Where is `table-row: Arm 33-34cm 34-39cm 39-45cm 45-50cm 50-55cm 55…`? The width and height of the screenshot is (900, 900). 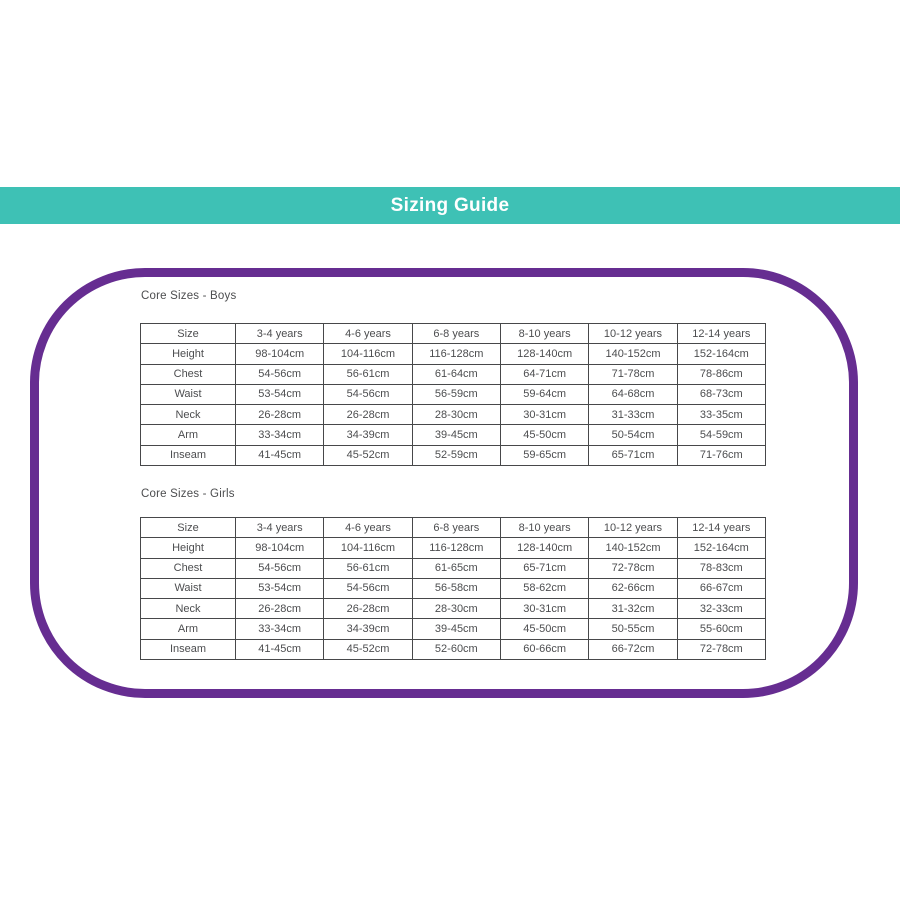
table-row: Arm 33-34cm 34-39cm 39-45cm 45-50cm 50-55cm 55… is located at coordinates (453, 629).